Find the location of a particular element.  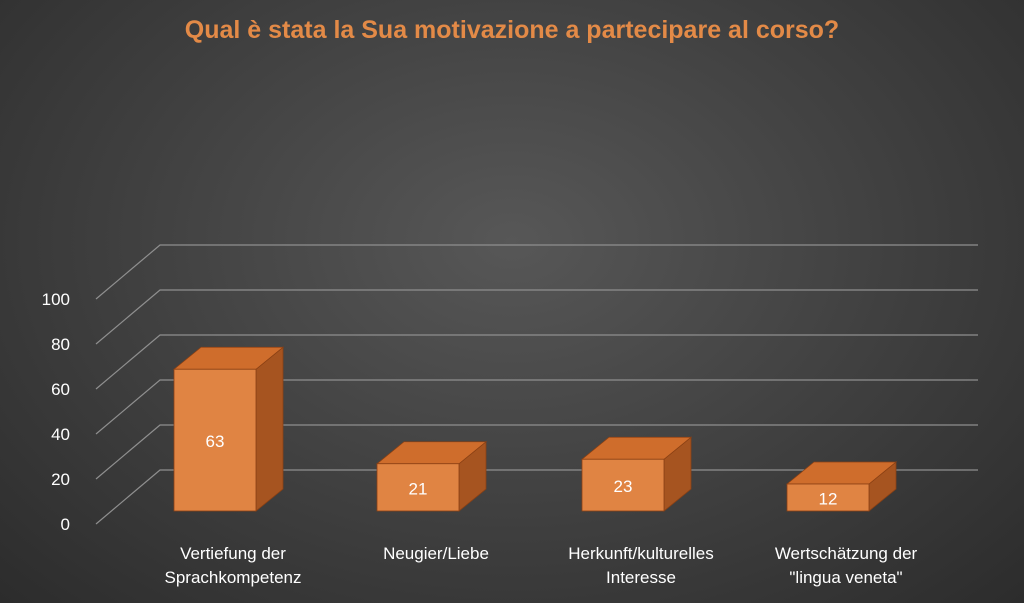

bar: 21 is located at coordinates (431, 476).